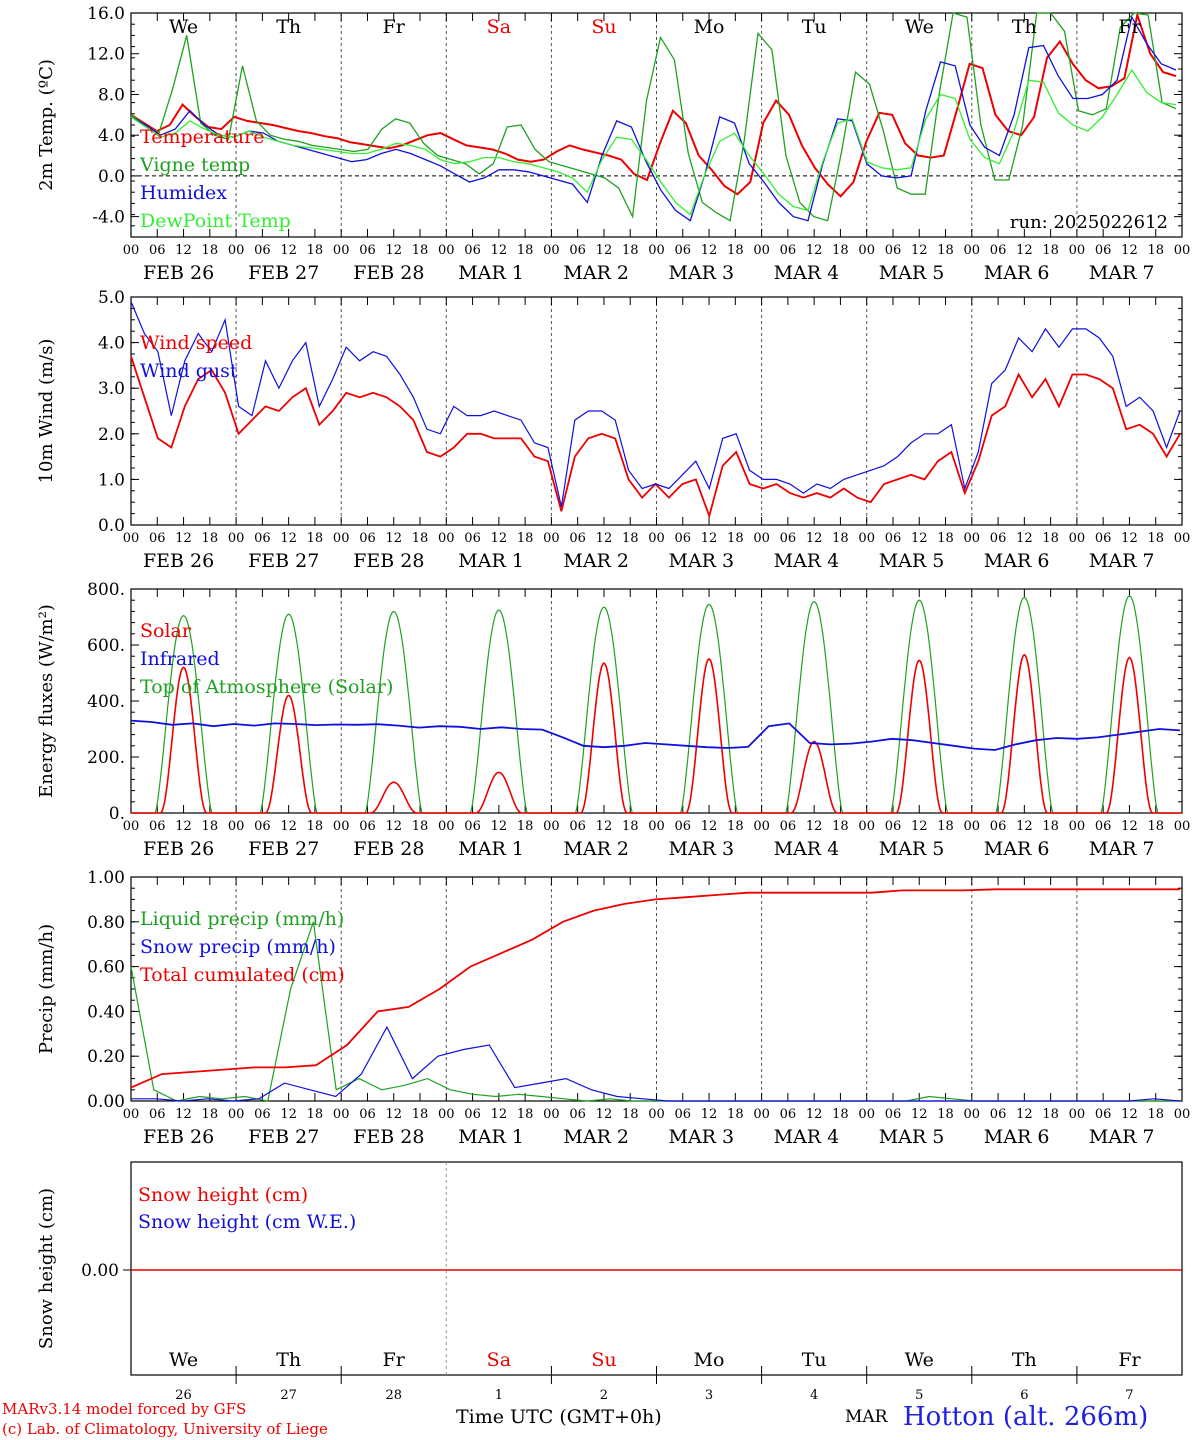 This screenshot has height=1440, width=1194. I want to click on y-tick-label: 1.0, so click(111, 480).